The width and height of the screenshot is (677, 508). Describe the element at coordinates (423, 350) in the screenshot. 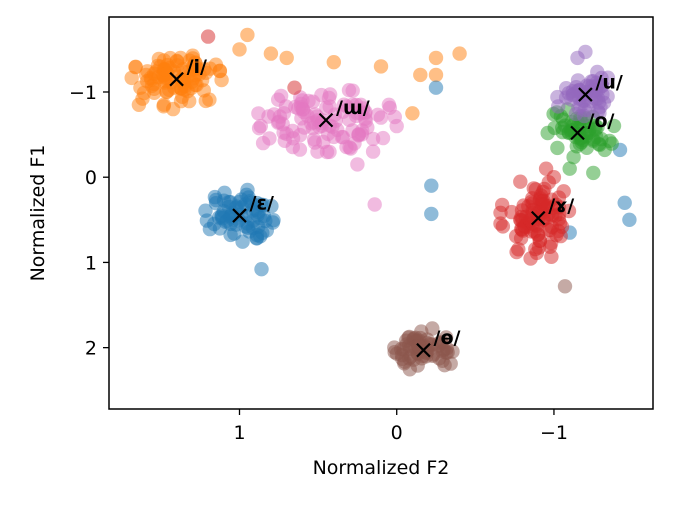

I see `centroid-marker-barred-o` at that location.